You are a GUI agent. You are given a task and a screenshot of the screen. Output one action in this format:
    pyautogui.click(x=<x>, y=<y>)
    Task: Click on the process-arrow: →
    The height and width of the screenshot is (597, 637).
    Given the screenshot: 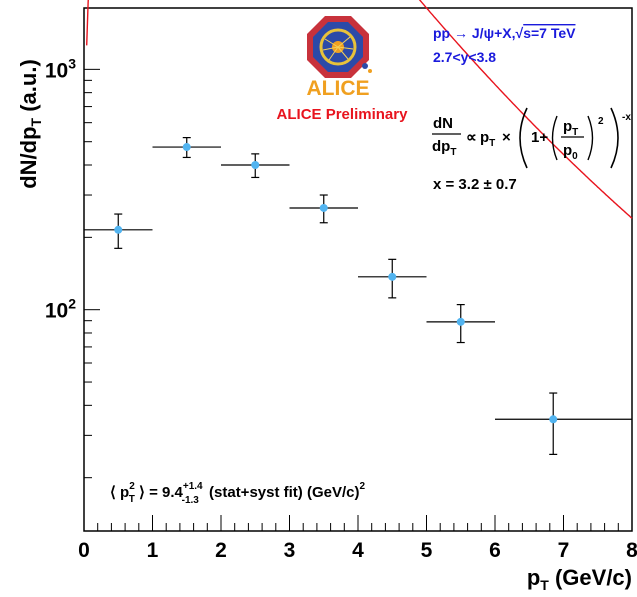 What is the action you would take?
    pyautogui.click(x=461, y=33)
    